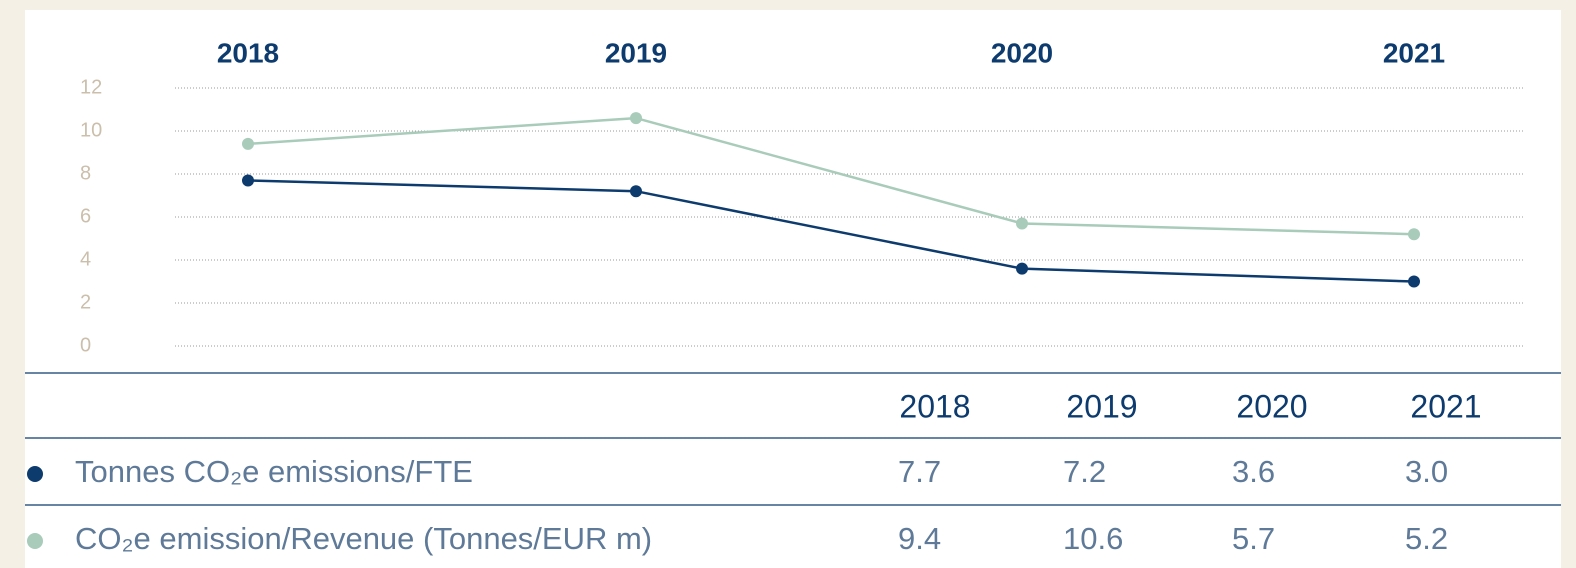 The height and width of the screenshot is (568, 1576). Describe the element at coordinates (934, 406) in the screenshot. I see `table-header: 2018` at that location.